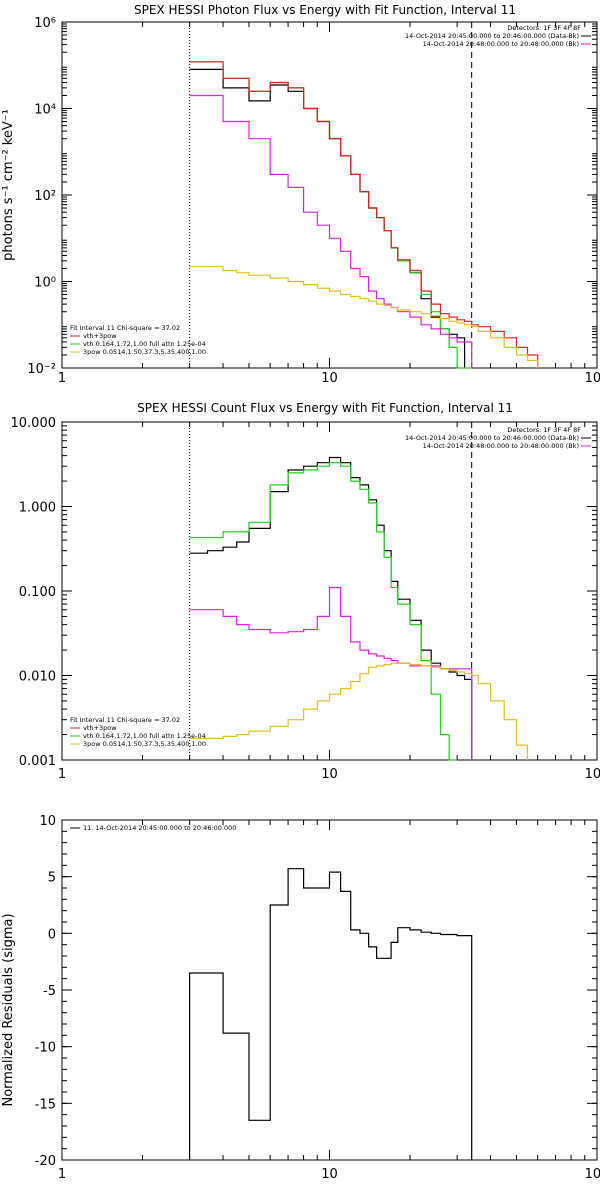  Describe the element at coordinates (45, 1161) in the screenshot. I see `y-tick-label: -20` at that location.